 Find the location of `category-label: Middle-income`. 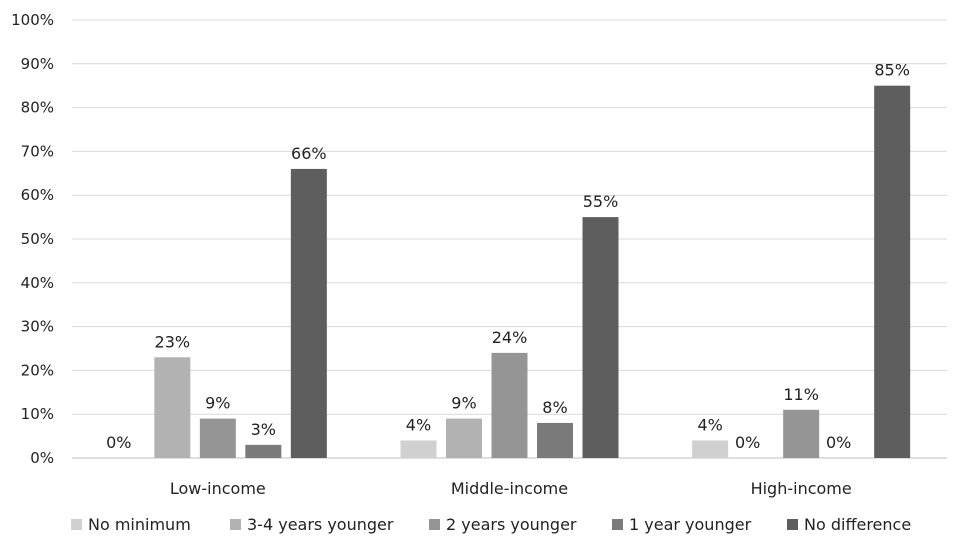

category-label: Middle-income is located at coordinates (509, 488).